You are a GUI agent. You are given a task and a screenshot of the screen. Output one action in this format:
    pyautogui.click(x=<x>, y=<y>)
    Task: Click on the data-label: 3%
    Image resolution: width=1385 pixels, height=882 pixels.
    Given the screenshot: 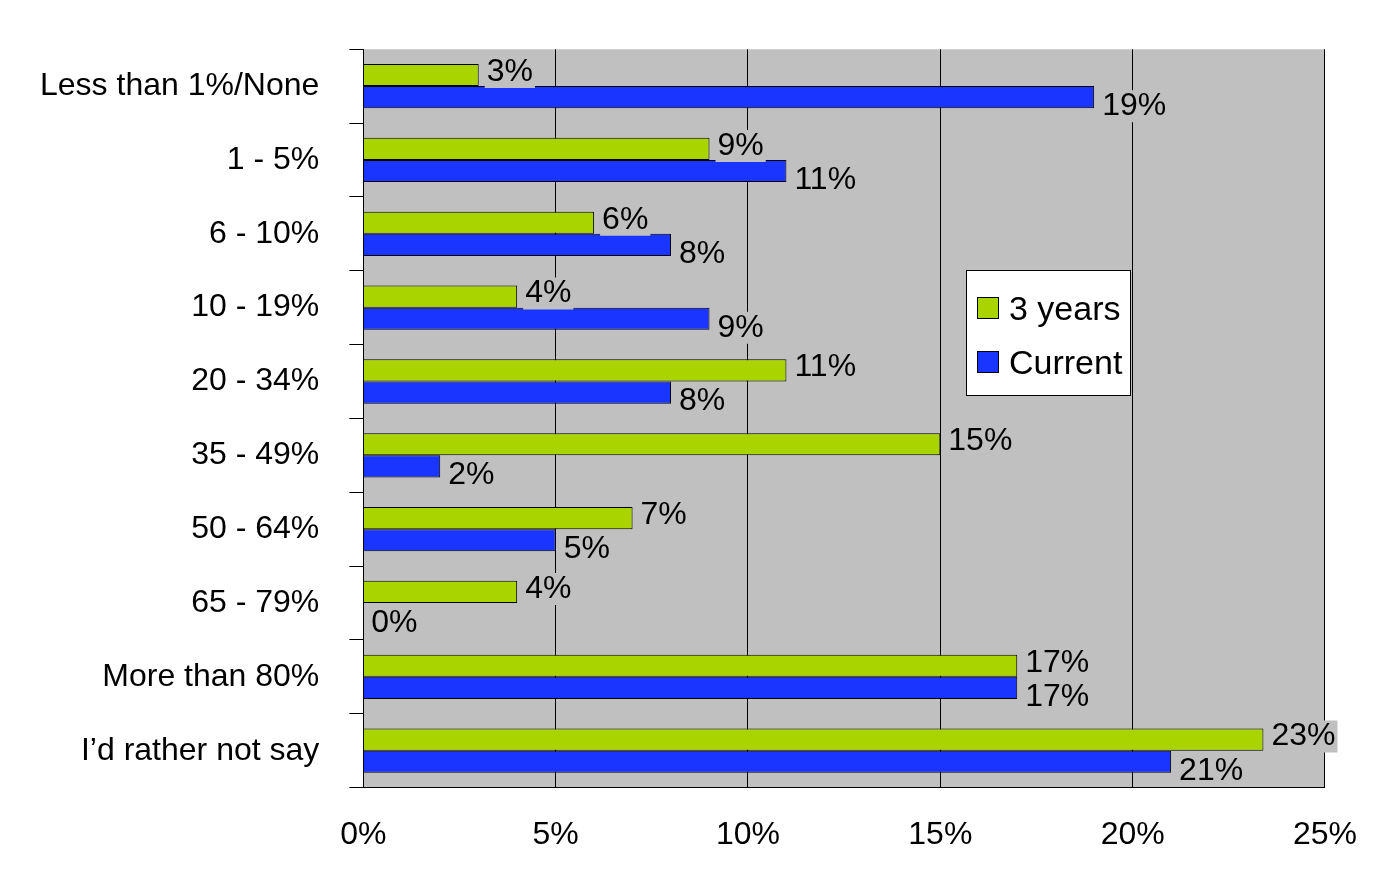 What is the action you would take?
    pyautogui.click(x=509, y=69)
    